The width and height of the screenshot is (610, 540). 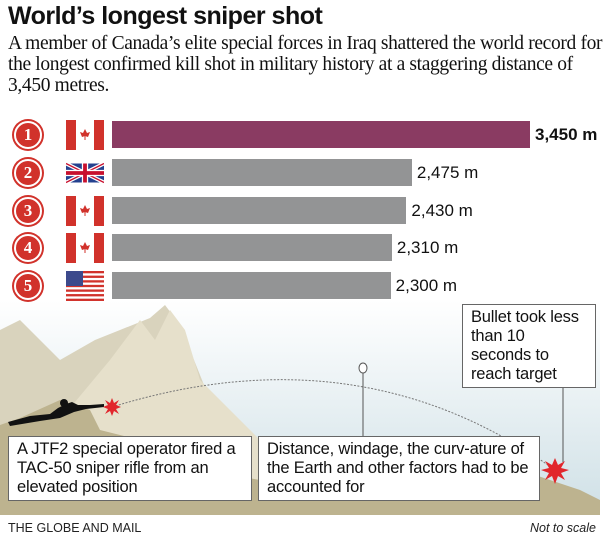 What do you see at coordinates (28, 286) in the screenshot?
I see `rank-badge: 5` at bounding box center [28, 286].